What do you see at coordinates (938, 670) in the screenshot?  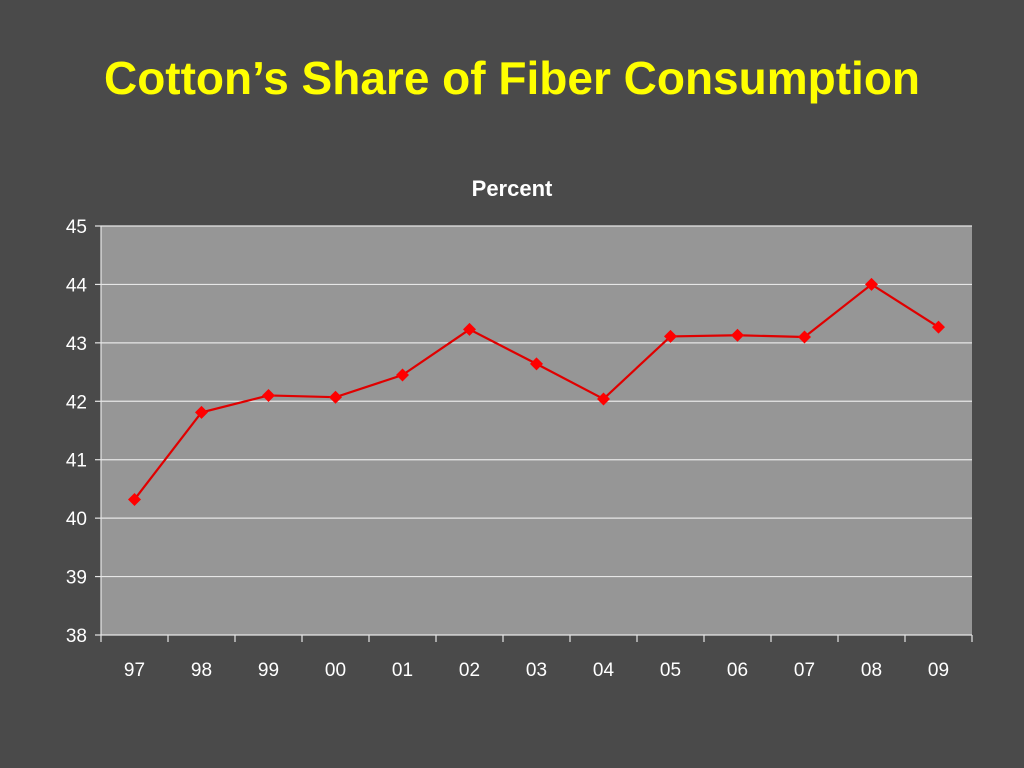 I see `x-tick-label: 09` at bounding box center [938, 670].